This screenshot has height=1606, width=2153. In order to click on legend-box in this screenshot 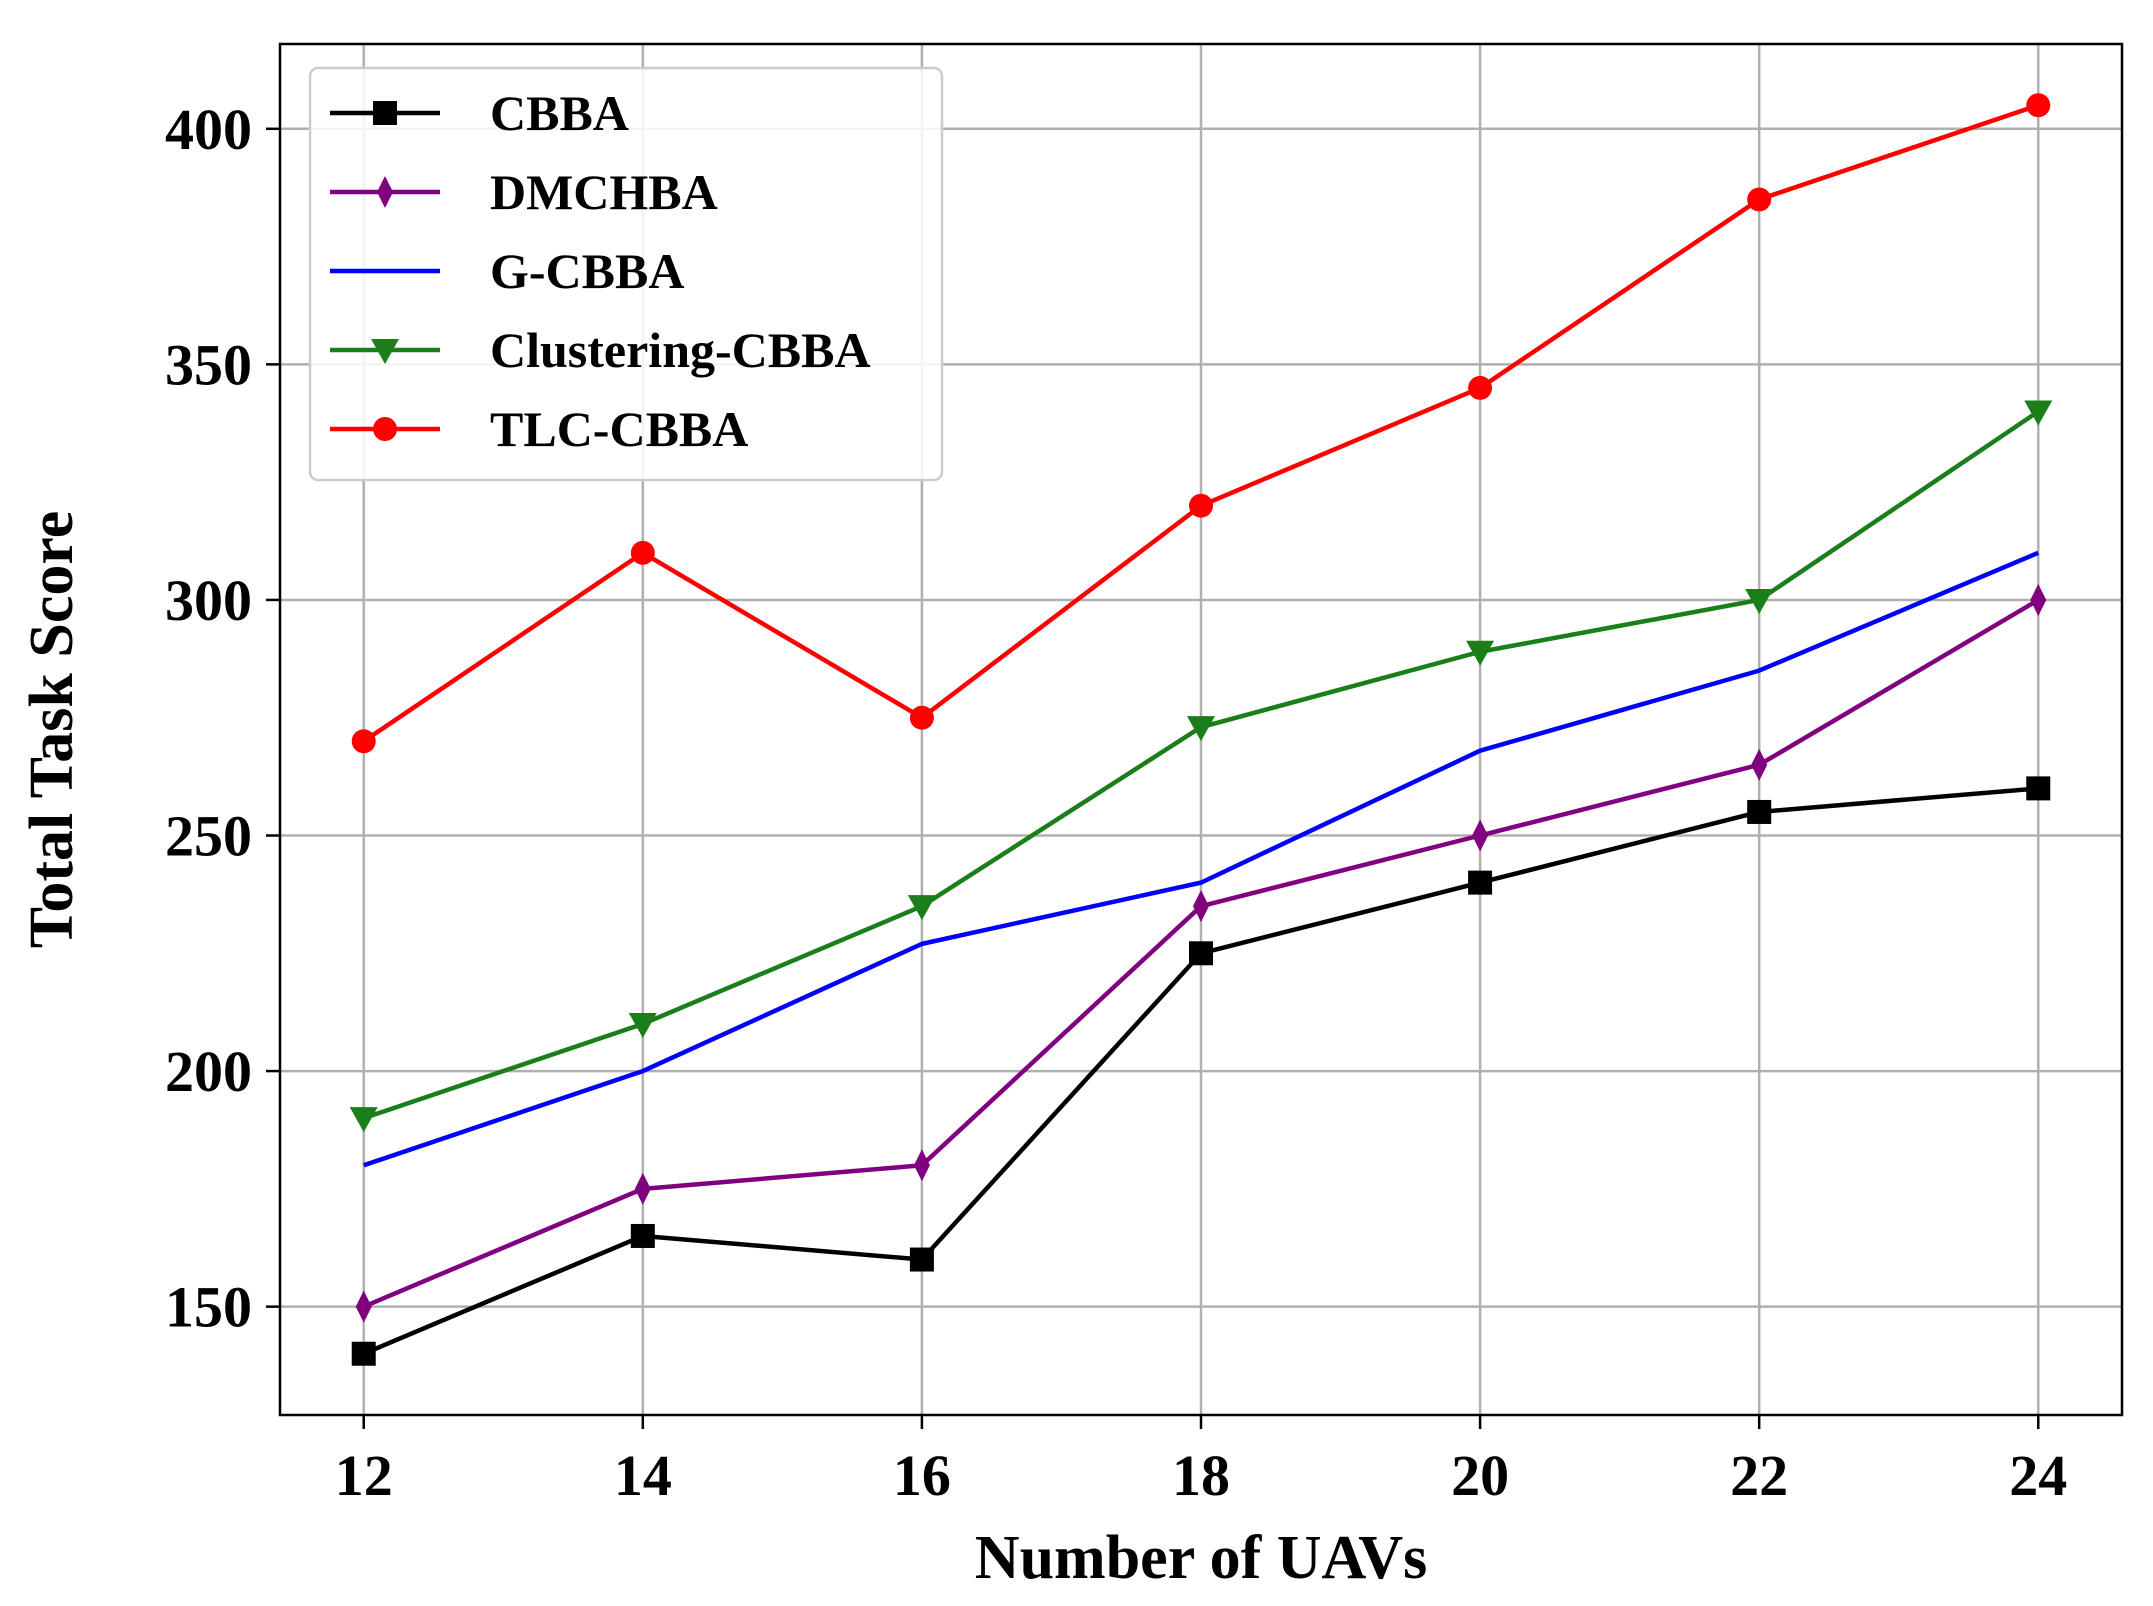, I will do `click(626, 274)`.